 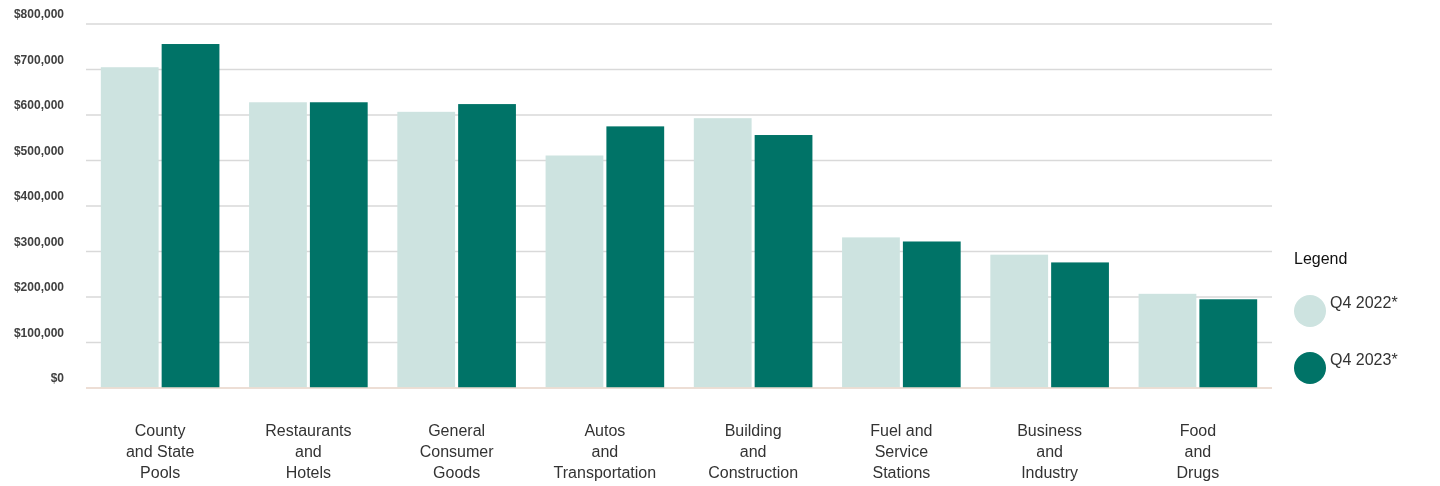 What do you see at coordinates (1364, 359) in the screenshot?
I see `legend-label: Q4 2023*` at bounding box center [1364, 359].